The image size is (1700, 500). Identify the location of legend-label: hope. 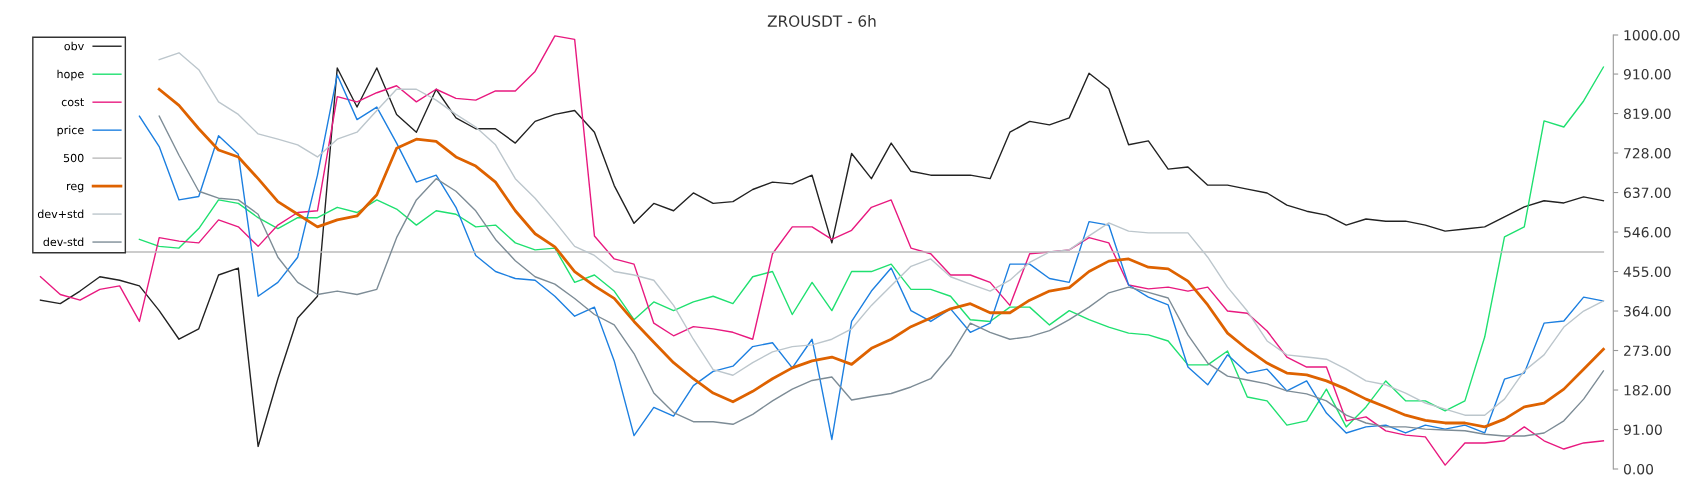
(70, 75).